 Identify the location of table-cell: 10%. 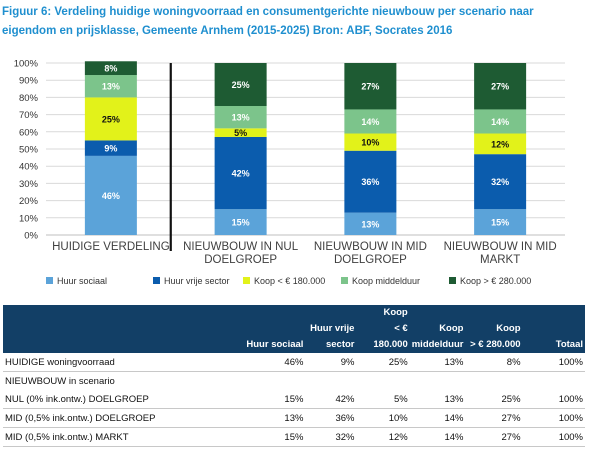
(398, 418).